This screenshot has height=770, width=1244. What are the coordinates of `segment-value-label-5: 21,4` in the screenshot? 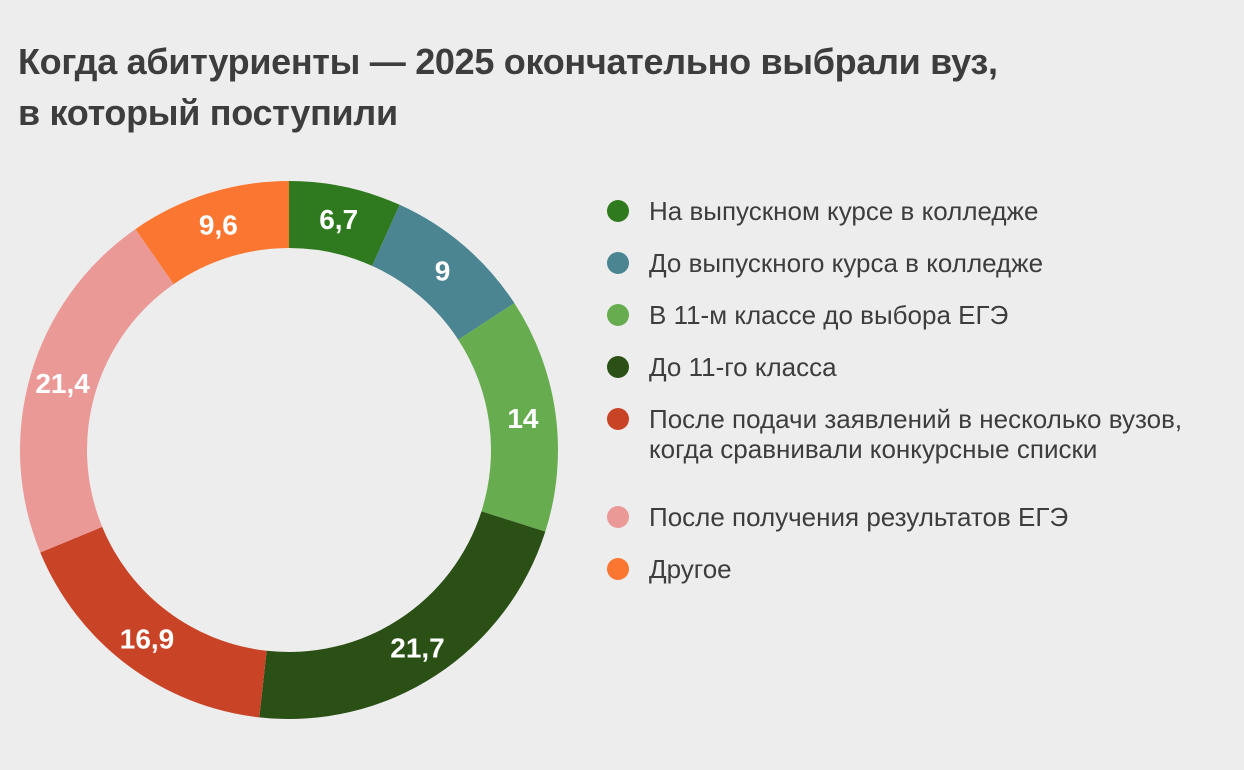 It's located at (62, 383).